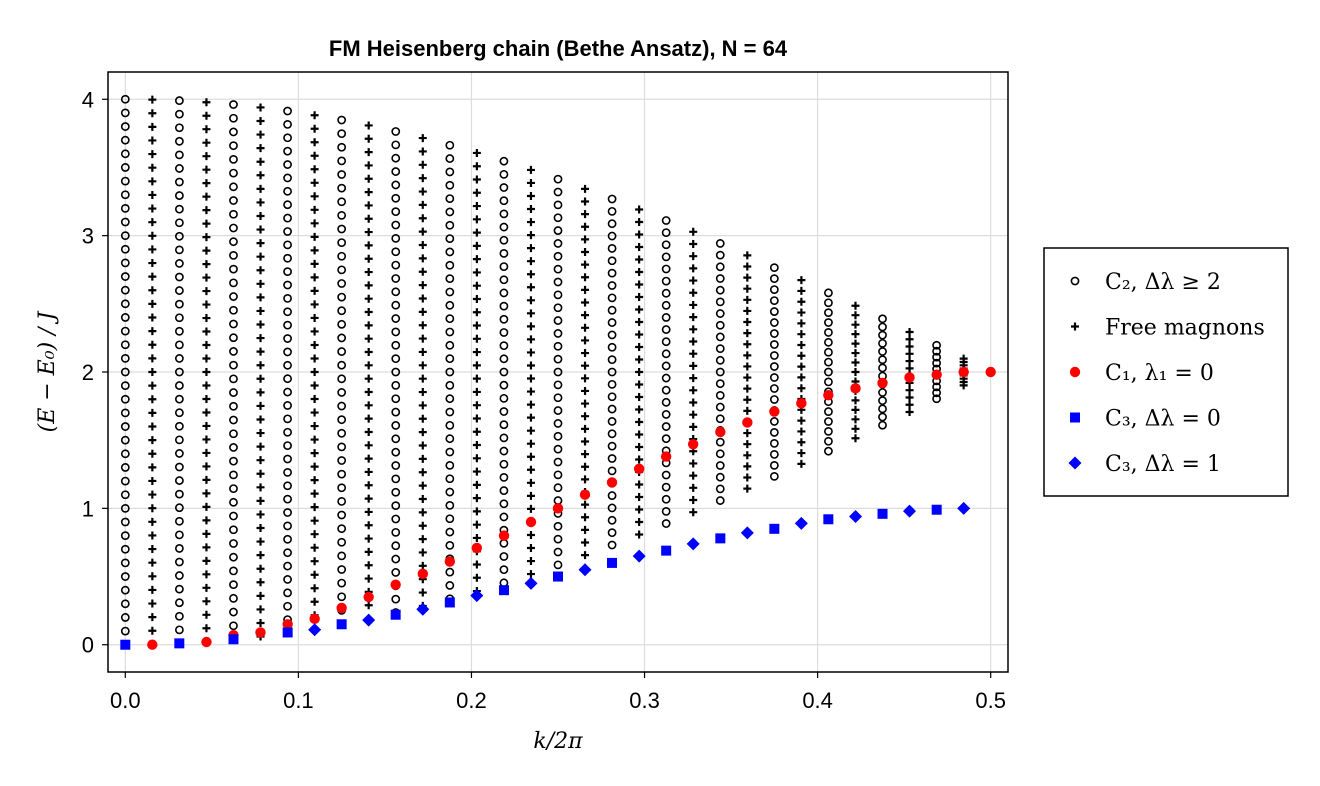  What do you see at coordinates (88, 99) in the screenshot?
I see `y-tick-label: 4` at bounding box center [88, 99].